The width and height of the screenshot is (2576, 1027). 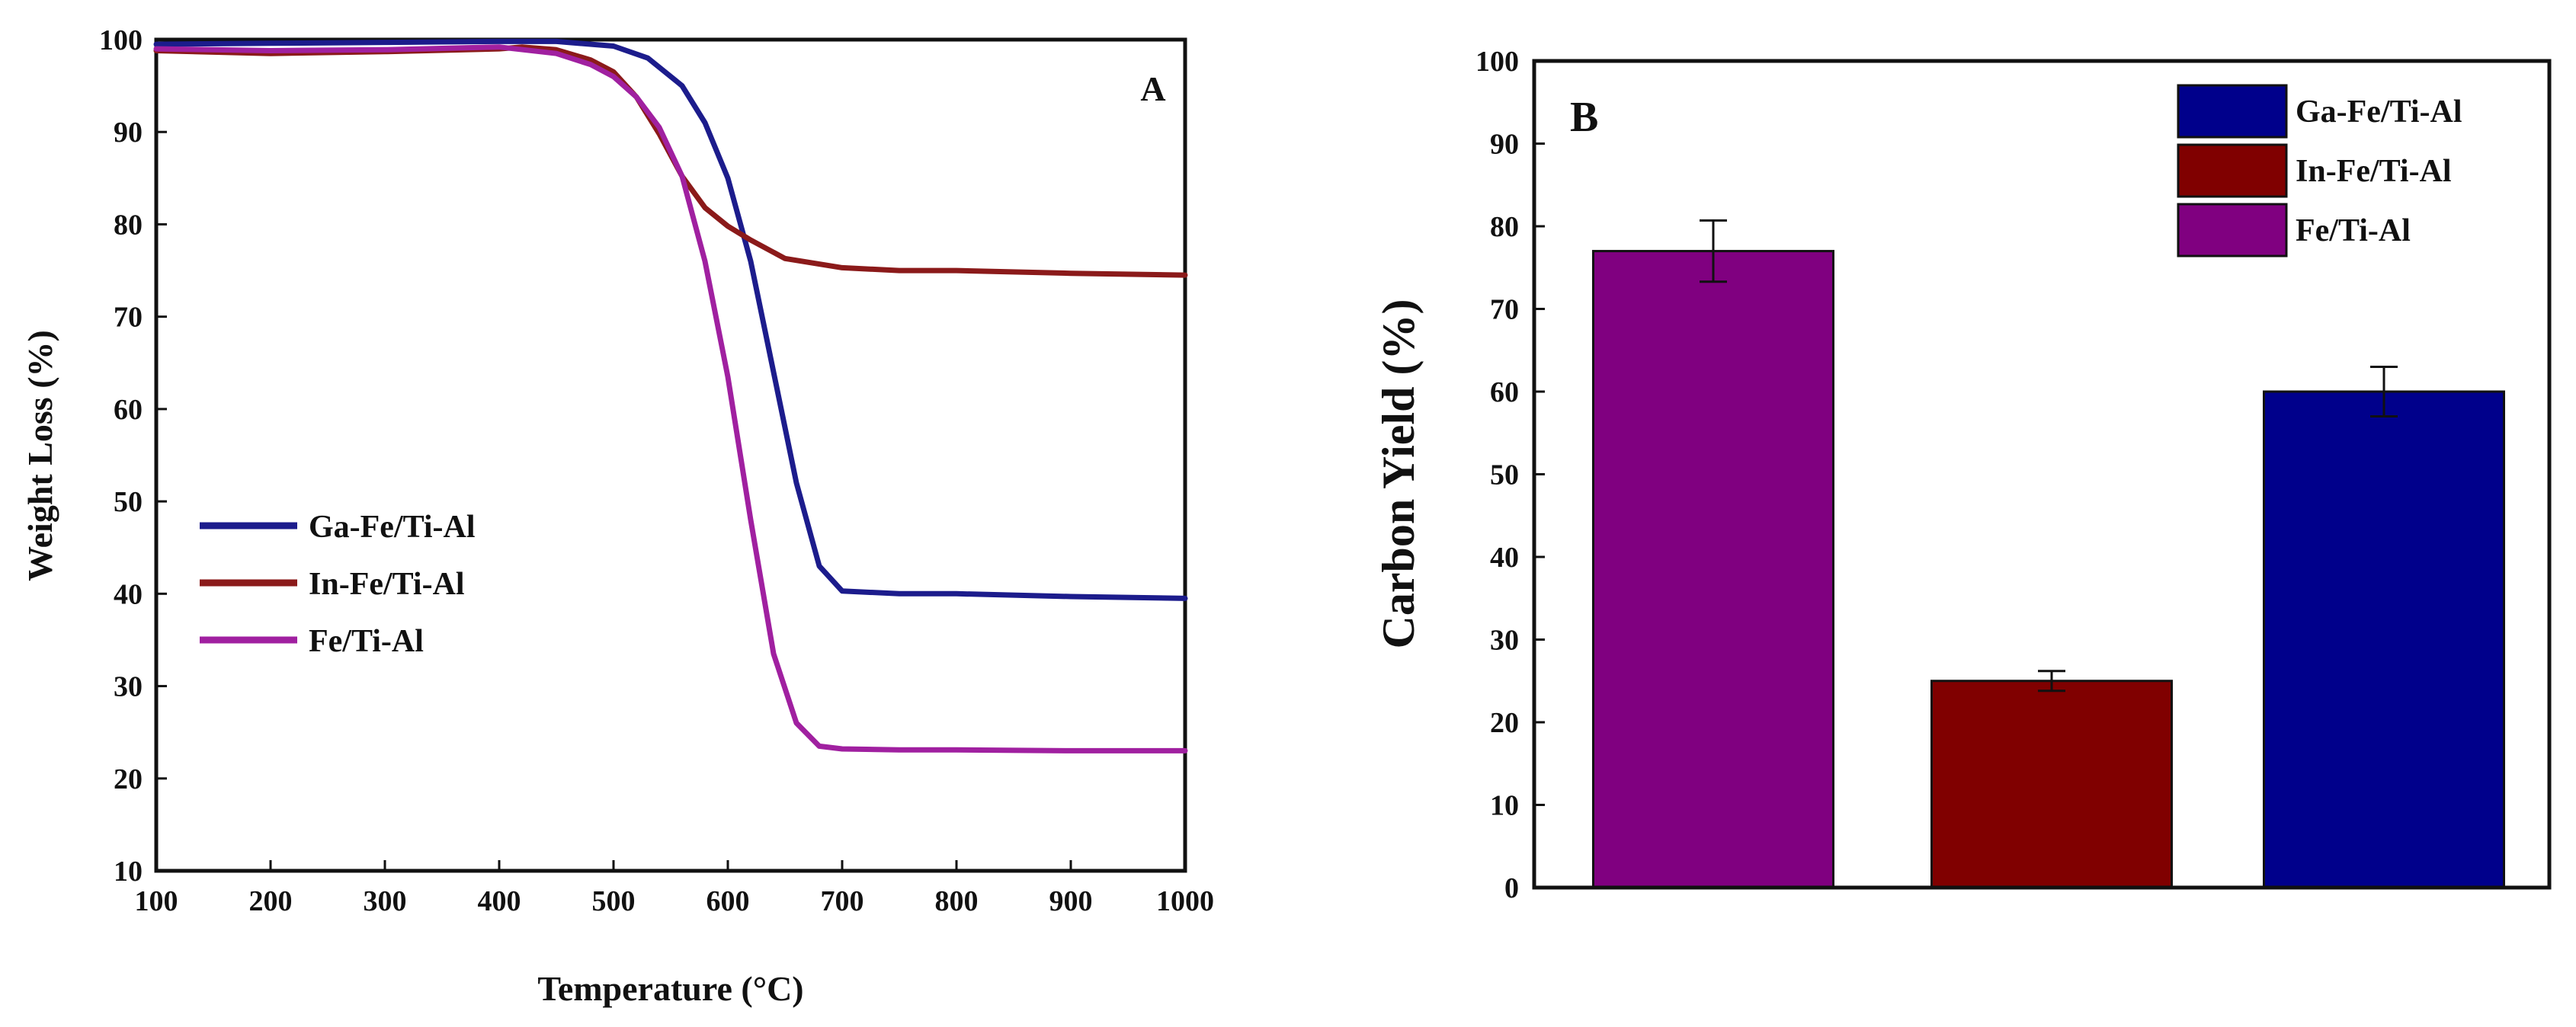 What do you see at coordinates (2374, 171) in the screenshot?
I see `legend-text-in: In-Fe/Ti-Al` at bounding box center [2374, 171].